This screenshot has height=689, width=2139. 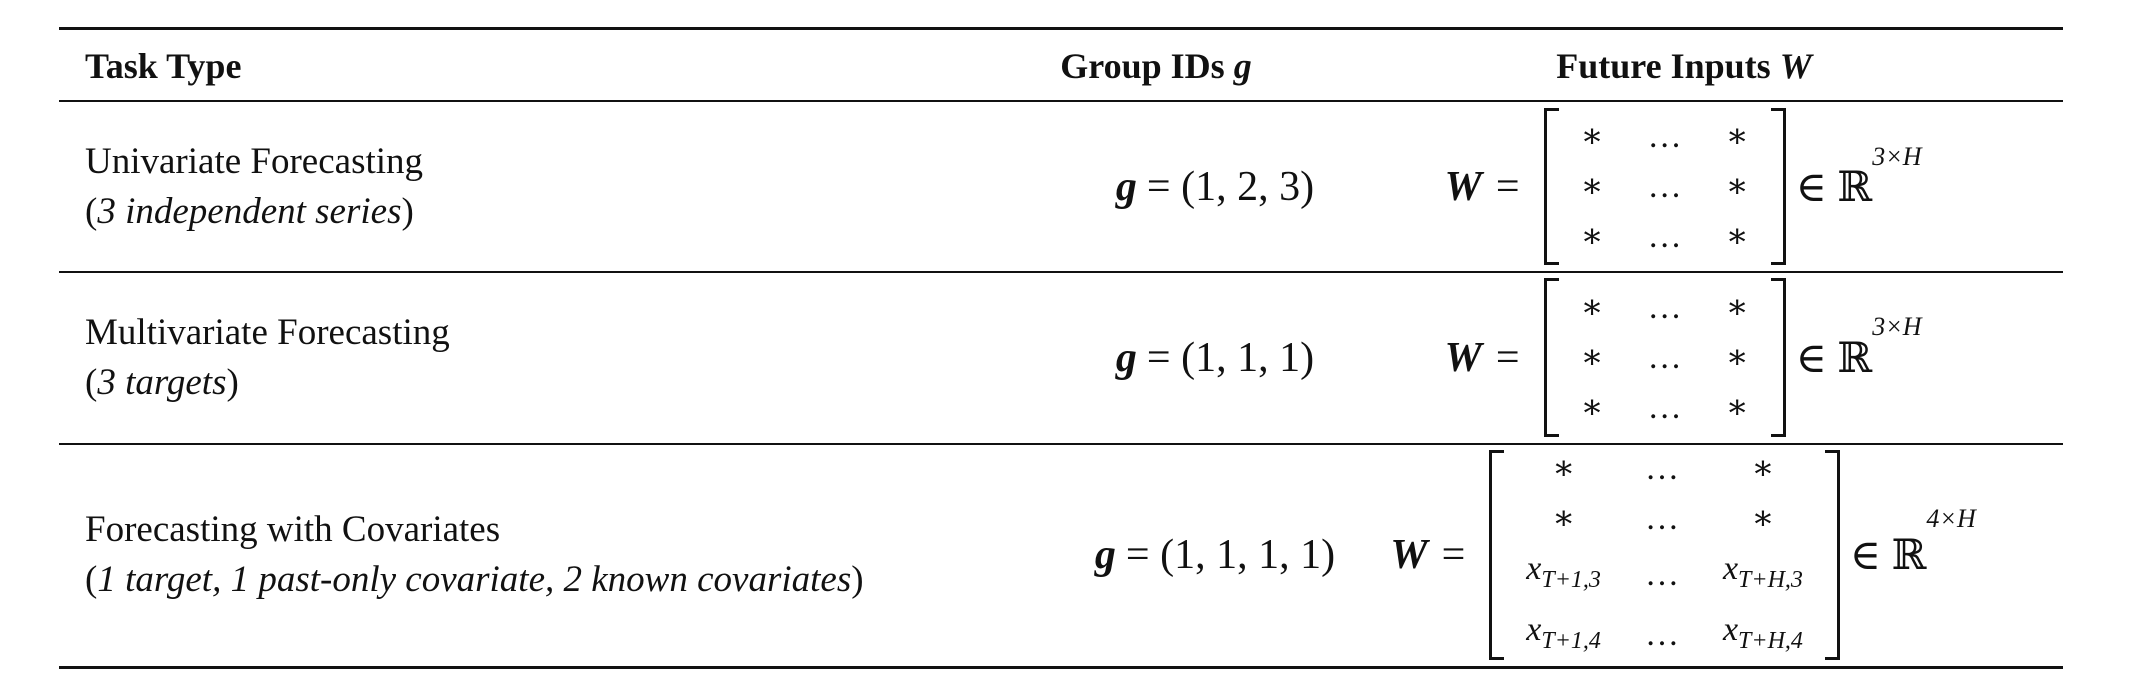 What do you see at coordinates (254, 212) in the screenshot?
I see `task-note: (3 independent series)` at bounding box center [254, 212].